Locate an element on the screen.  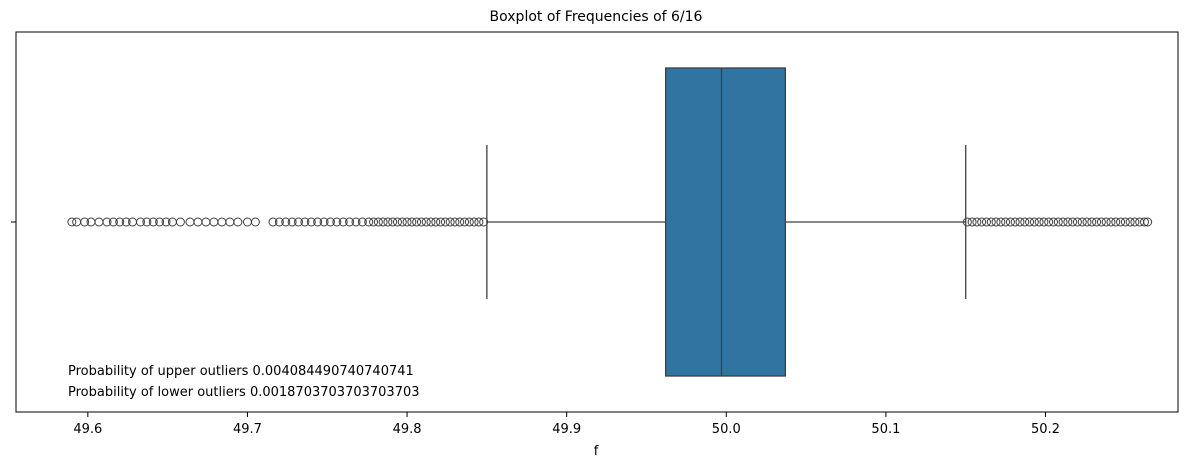
outliers-layer is located at coordinates (610, 222).